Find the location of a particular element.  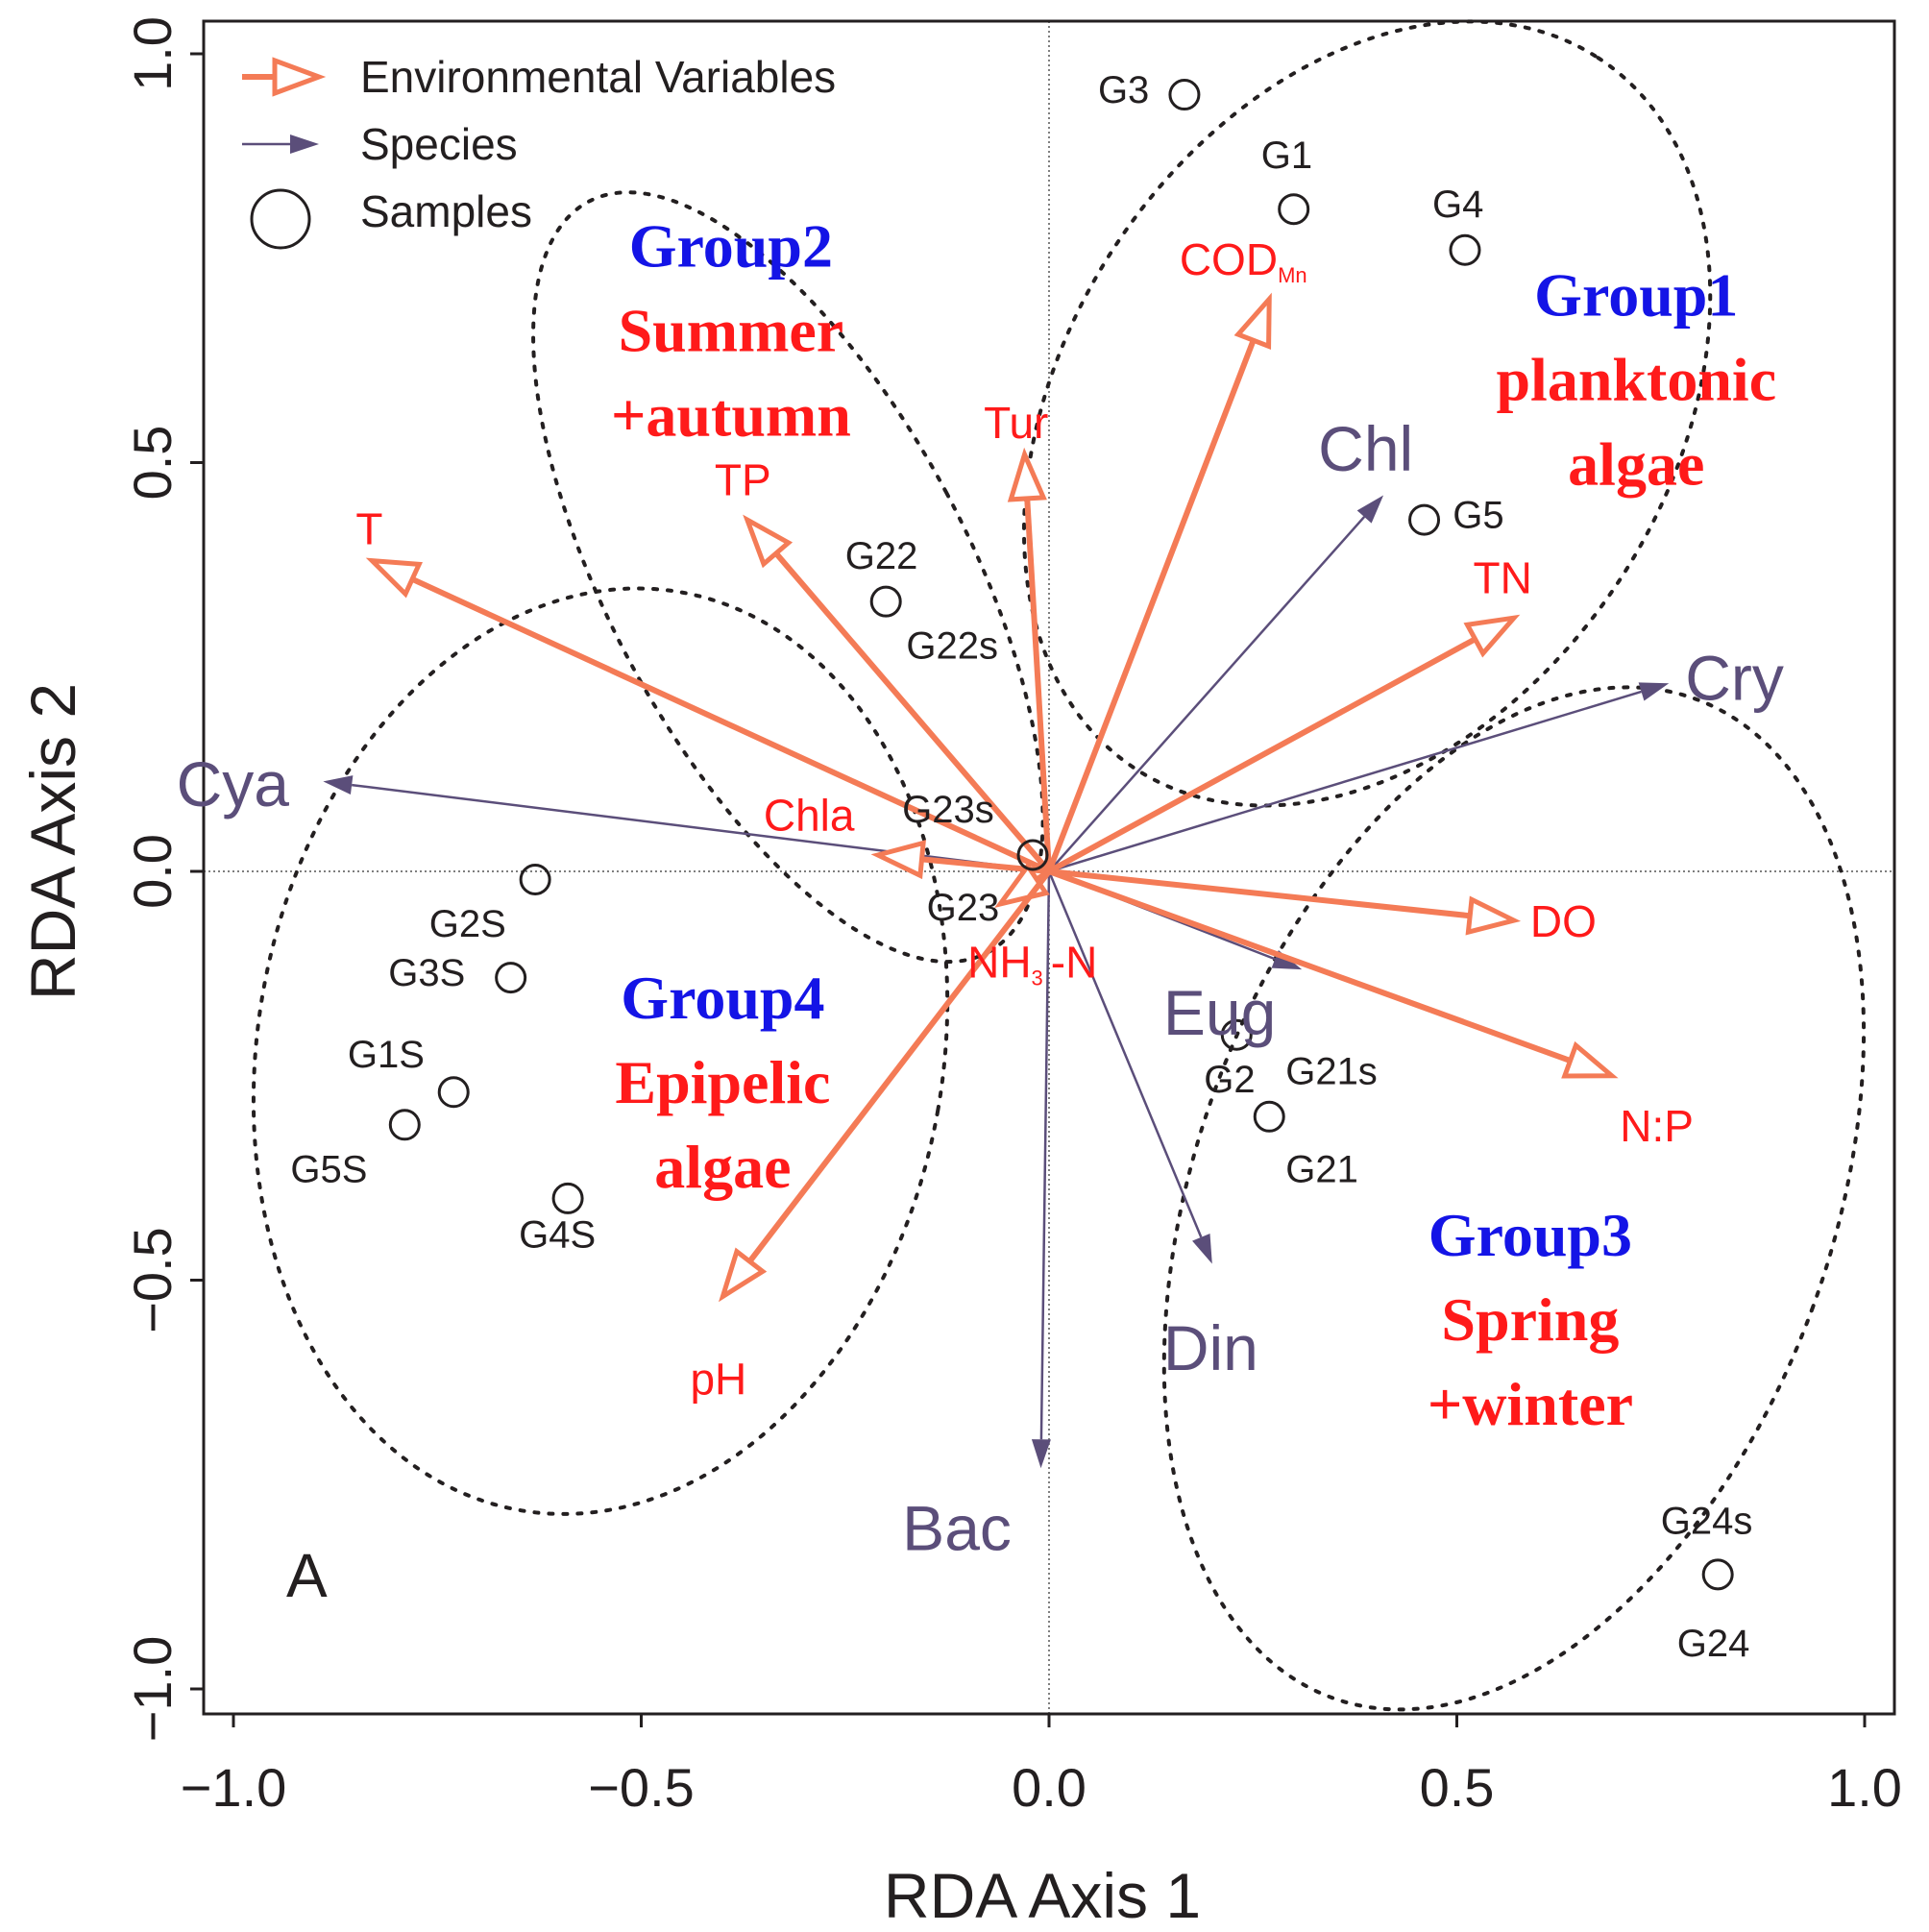

legend-label-sample: Samples is located at coordinates (446, 211).